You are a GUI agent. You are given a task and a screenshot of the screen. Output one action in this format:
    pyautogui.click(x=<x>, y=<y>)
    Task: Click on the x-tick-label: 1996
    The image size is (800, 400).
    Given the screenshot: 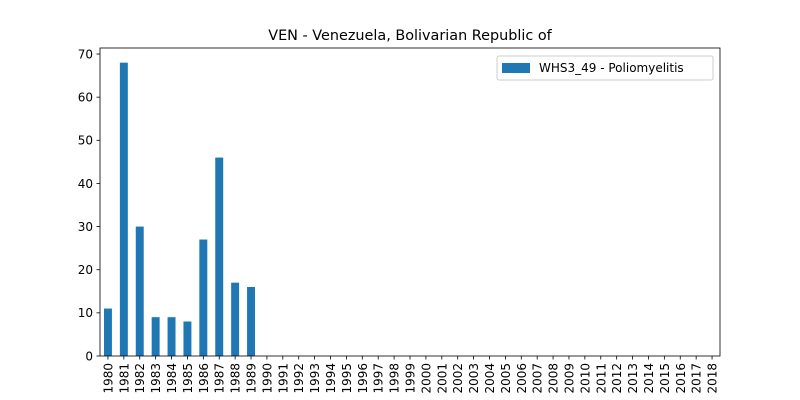 What is the action you would take?
    pyautogui.click(x=363, y=378)
    